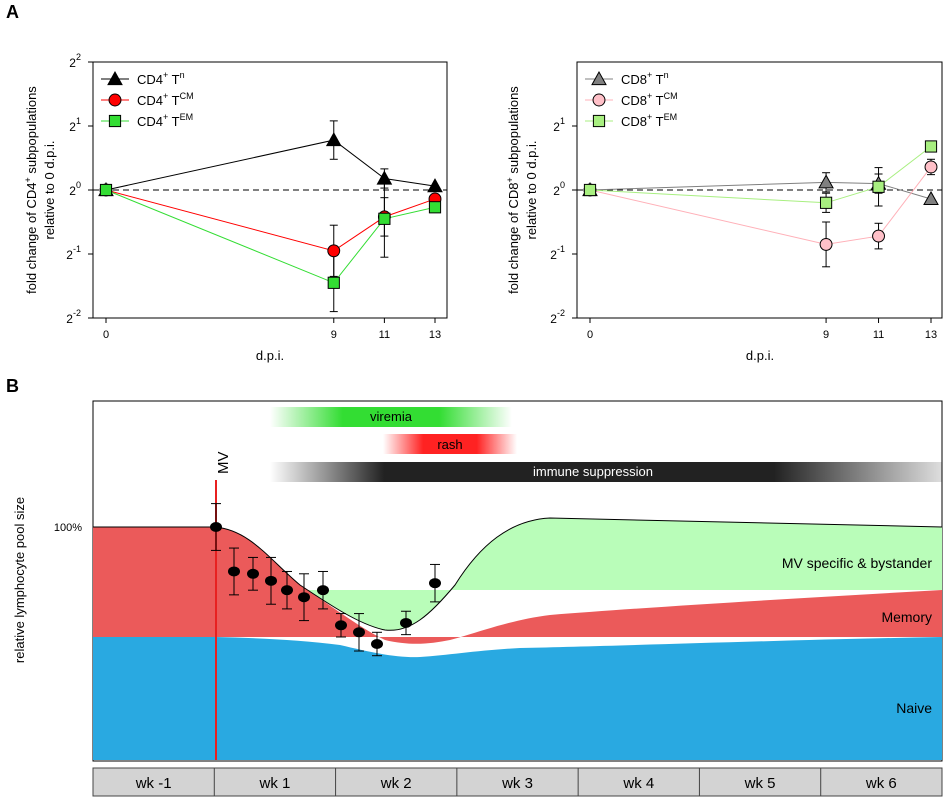  I want to click on week-label: wk 1, so click(275, 783).